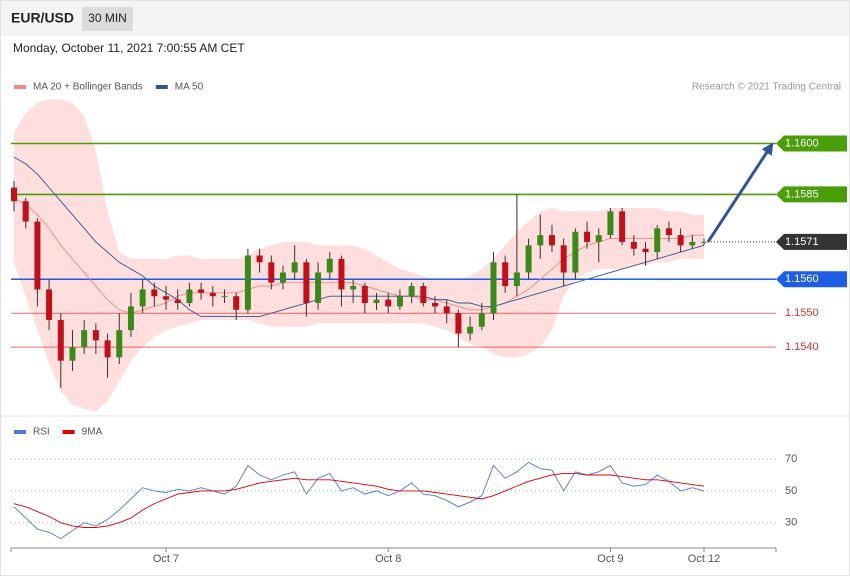 The width and height of the screenshot is (850, 576). I want to click on datetime: Monday, October 11, 2021 7:00:55 AM CET, so click(129, 48).